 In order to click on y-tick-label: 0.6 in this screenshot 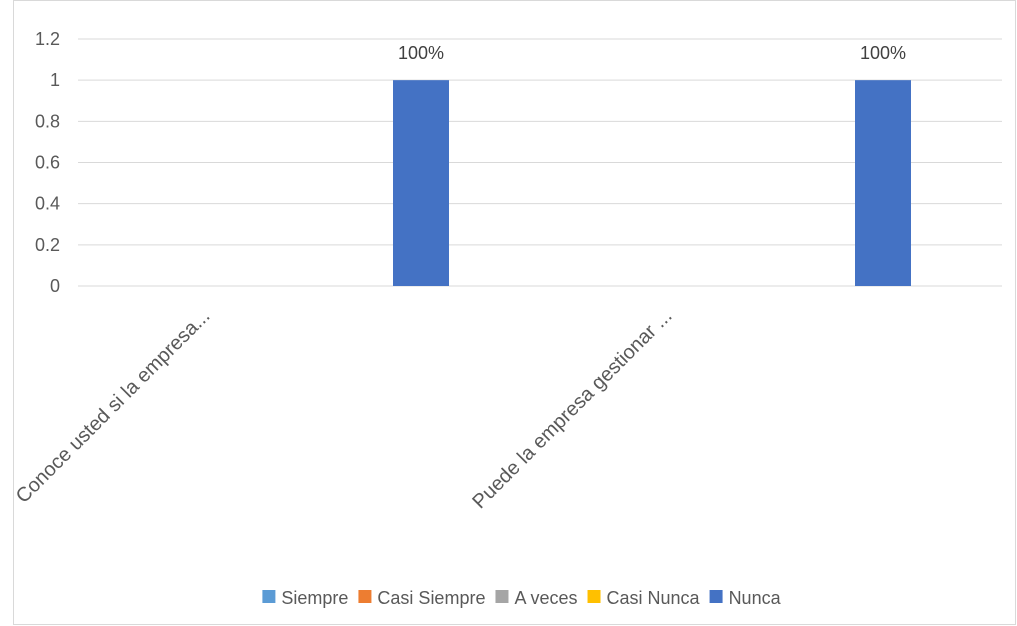, I will do `click(47, 163)`.